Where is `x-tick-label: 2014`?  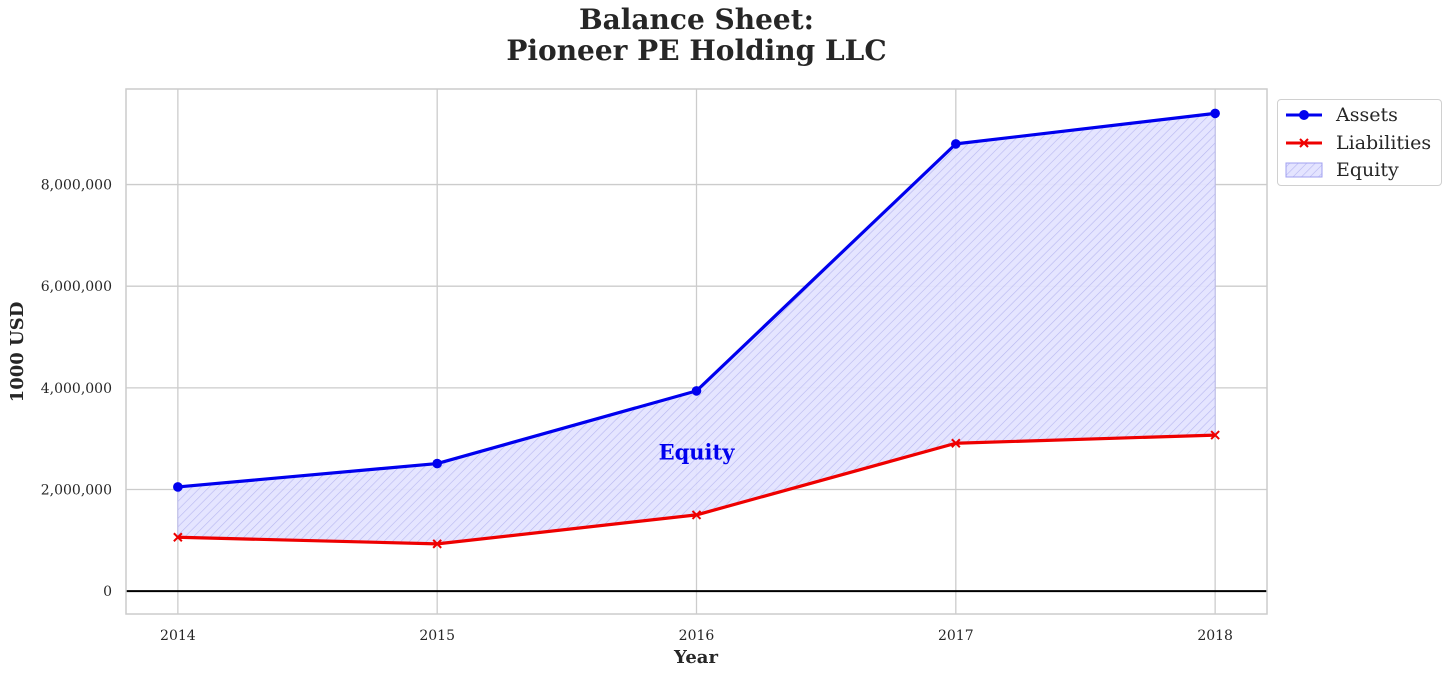
x-tick-label: 2014 is located at coordinates (178, 636).